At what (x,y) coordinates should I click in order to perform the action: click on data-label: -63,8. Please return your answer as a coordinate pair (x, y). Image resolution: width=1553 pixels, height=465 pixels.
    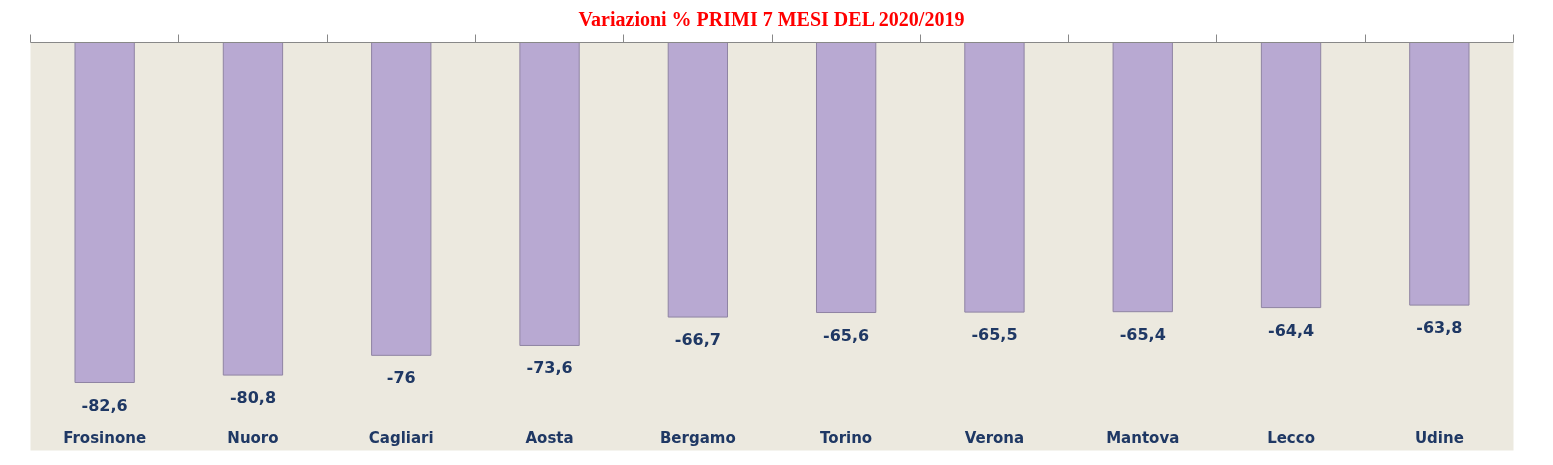
    Looking at the image, I should click on (1439, 328).